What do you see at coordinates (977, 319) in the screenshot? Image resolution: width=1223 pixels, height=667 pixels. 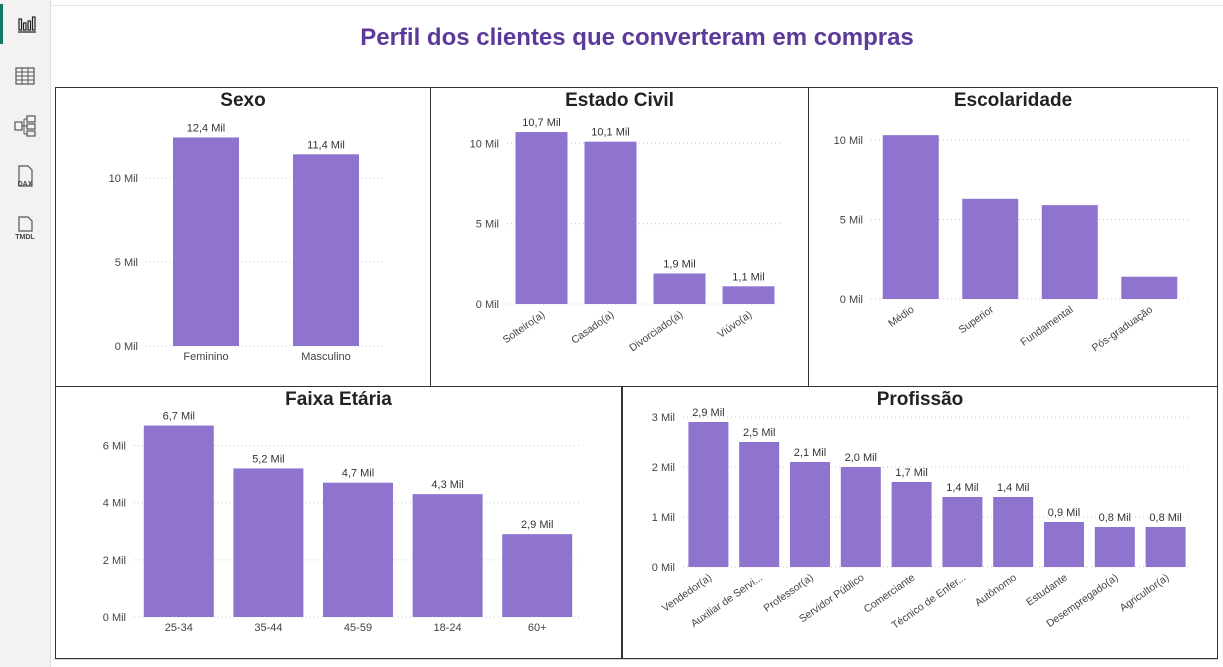 I see `x-tick-label: Superior` at bounding box center [977, 319].